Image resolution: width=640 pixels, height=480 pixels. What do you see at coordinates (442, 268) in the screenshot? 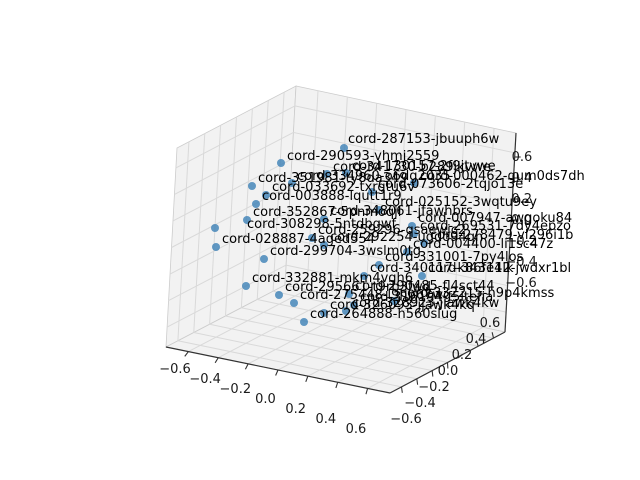
I see `point-label: cord-340117-k86fe4lk` at bounding box center [442, 268].